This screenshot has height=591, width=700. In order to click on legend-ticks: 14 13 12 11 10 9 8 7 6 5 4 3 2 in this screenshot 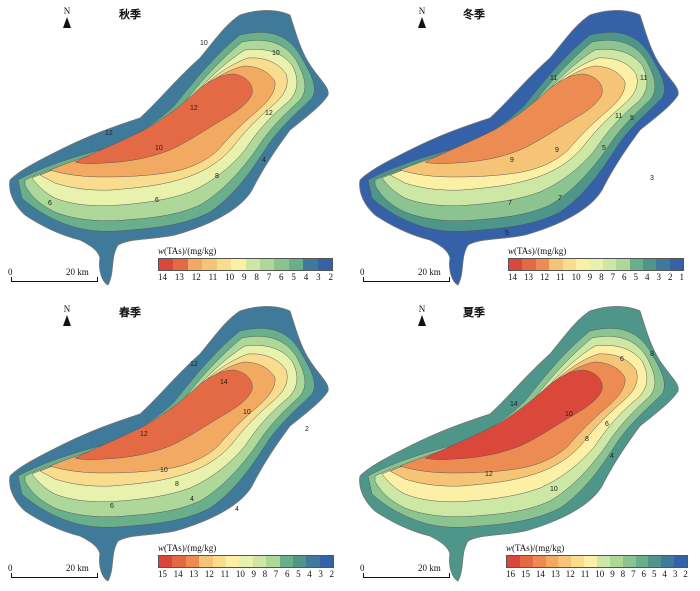, I will do `click(245, 277)`.